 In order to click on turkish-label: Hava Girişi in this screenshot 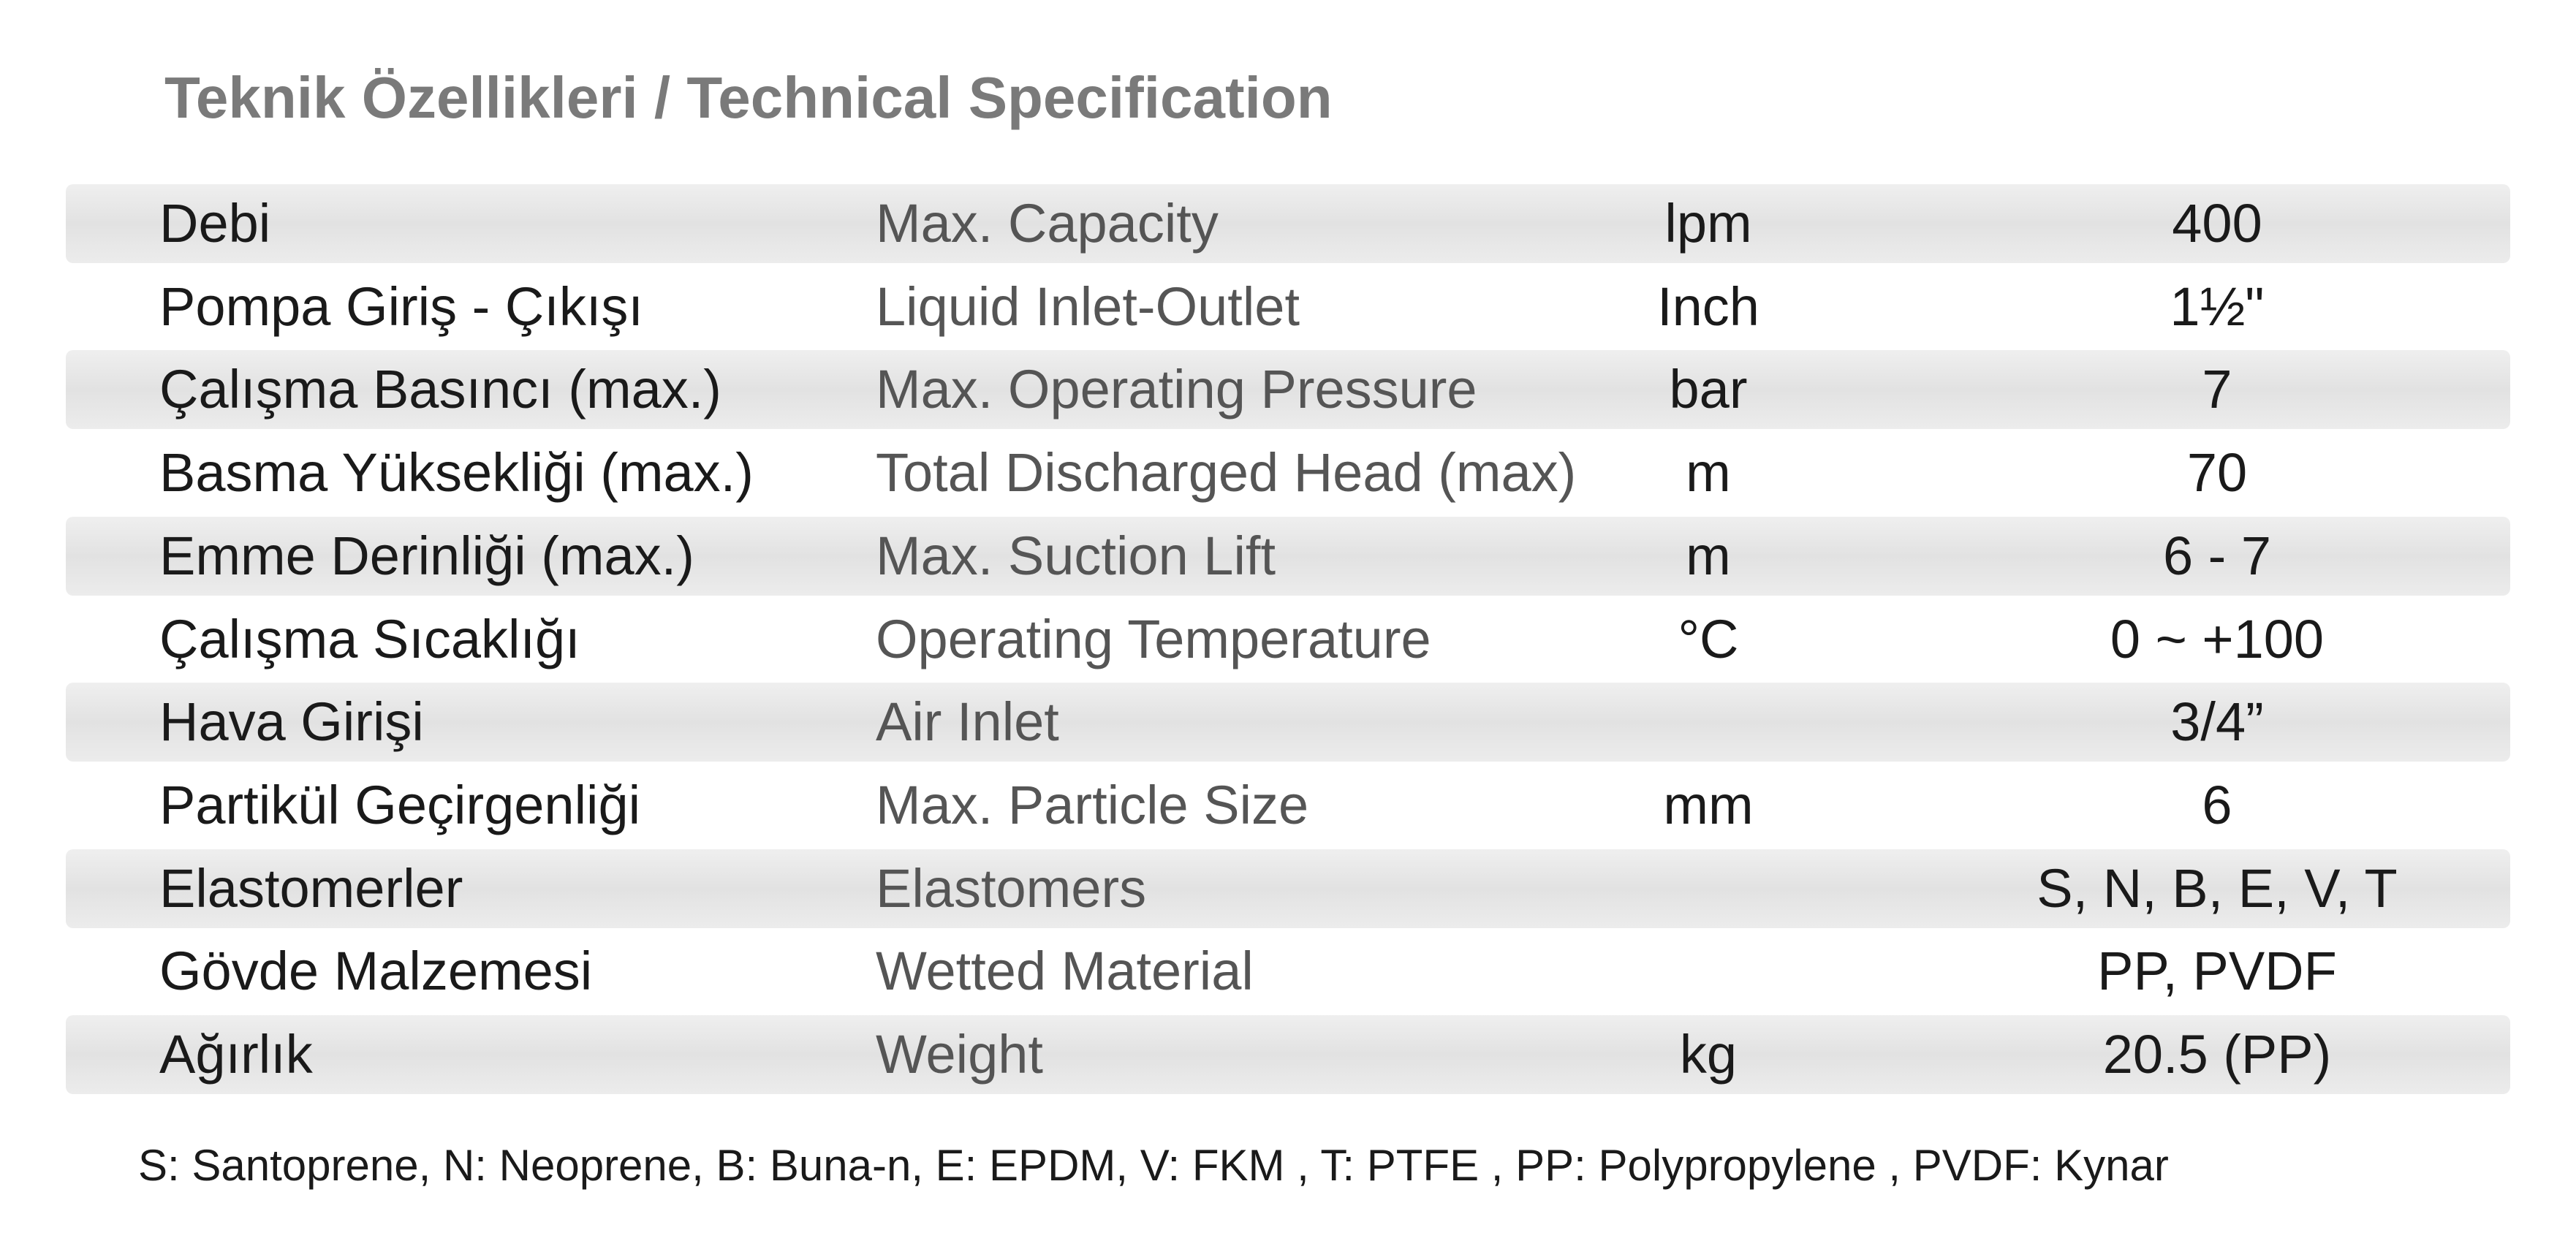, I will do `click(291, 722)`.